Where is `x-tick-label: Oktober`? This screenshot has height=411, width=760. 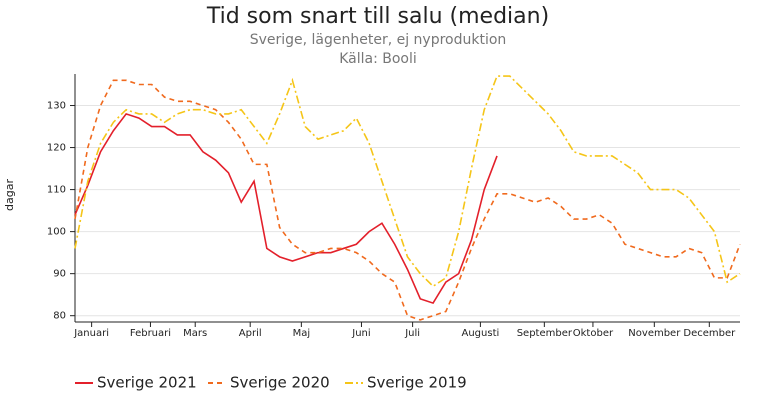
x-tick-label: Oktober is located at coordinates (593, 333).